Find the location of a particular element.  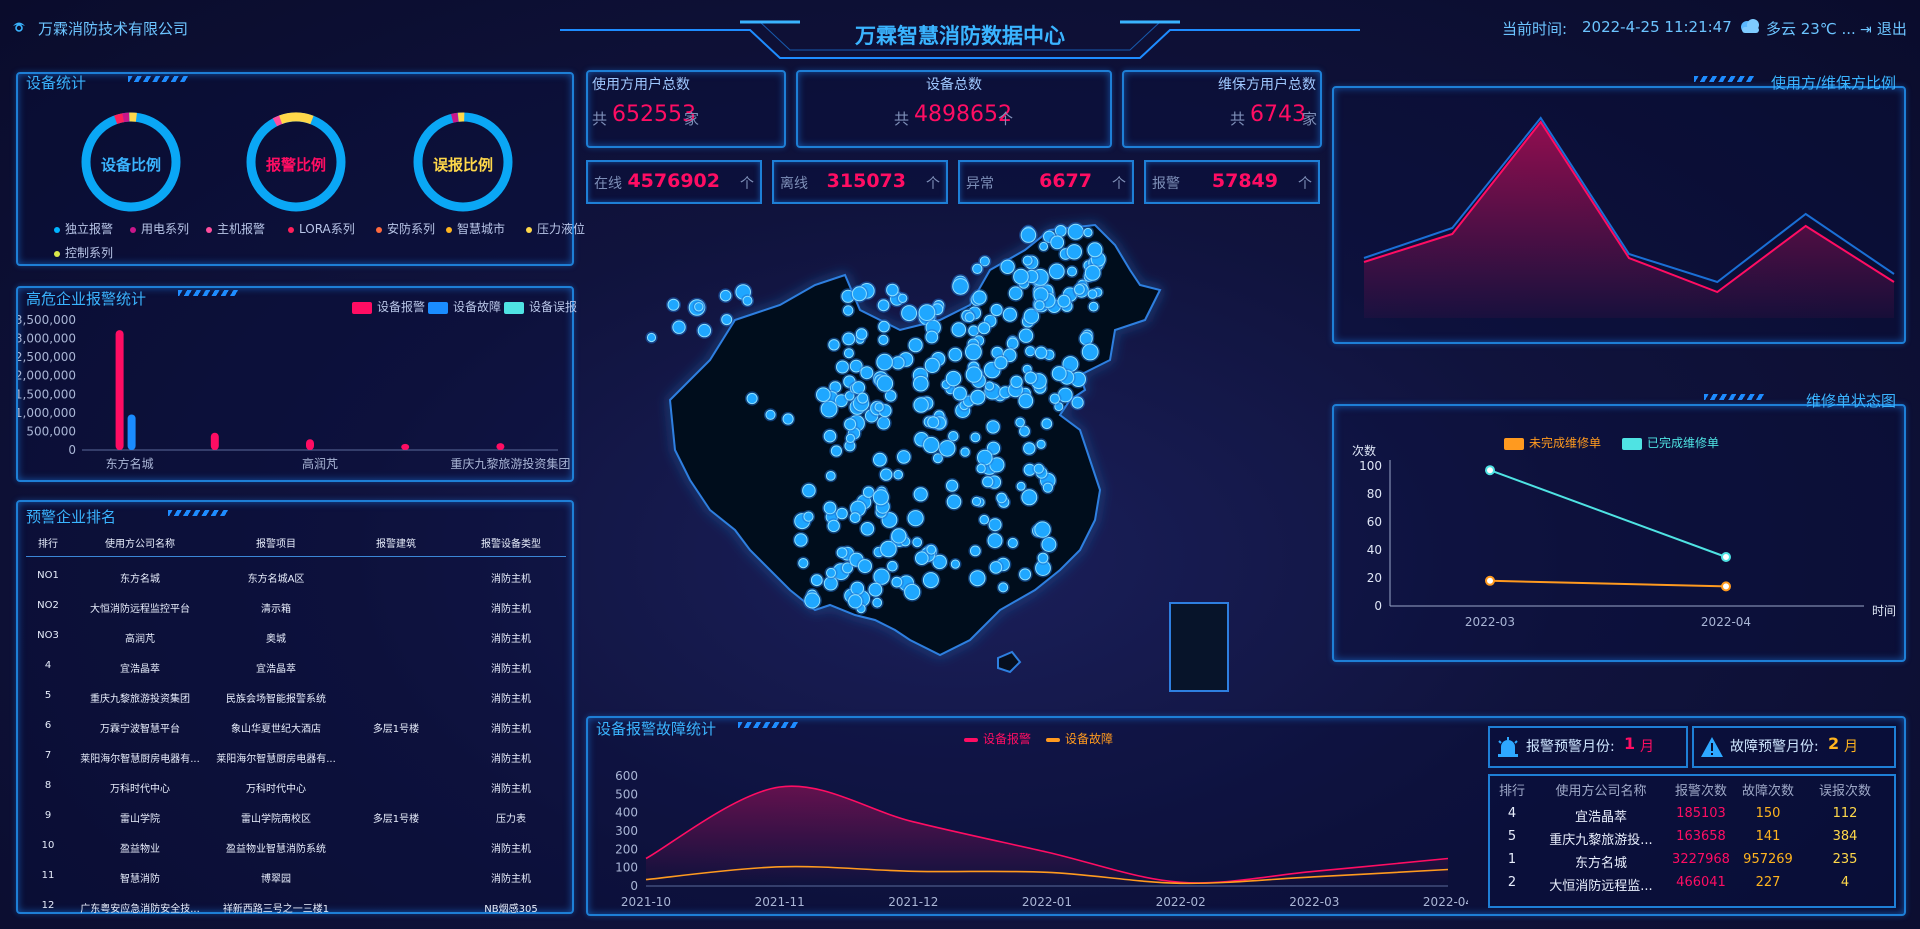

legend-item: LORA系列 is located at coordinates (321, 228).